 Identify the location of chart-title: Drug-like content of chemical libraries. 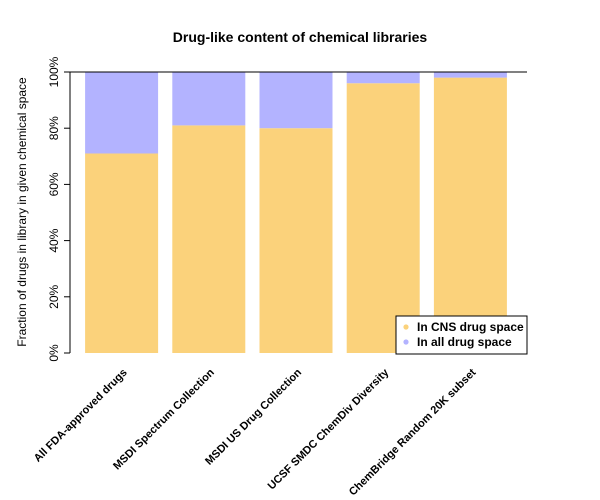
(300, 37).